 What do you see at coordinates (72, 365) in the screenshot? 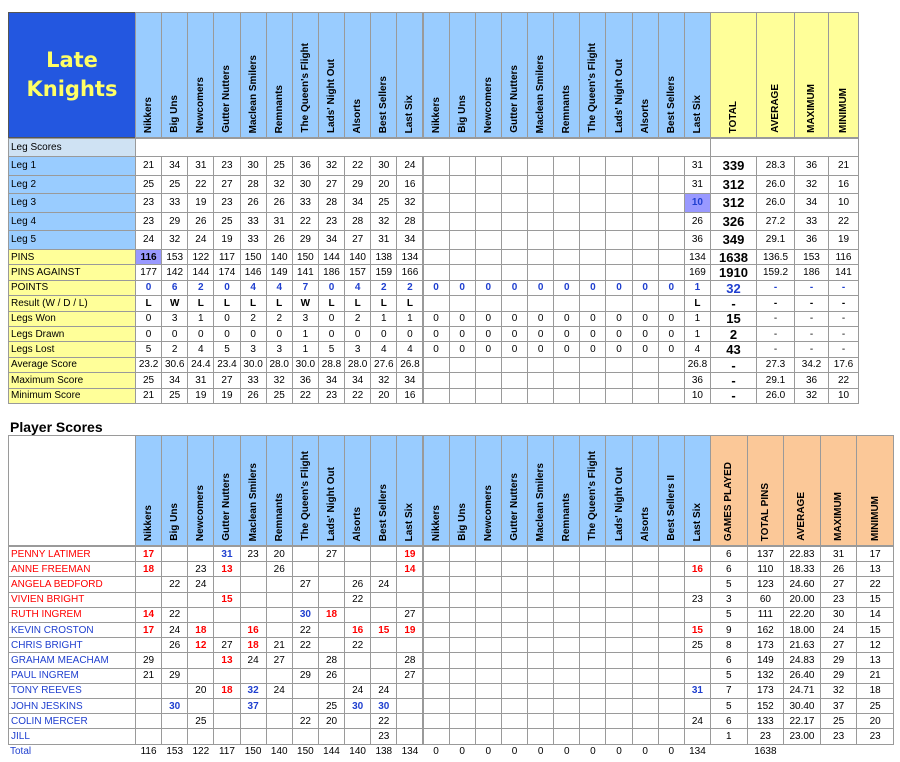
I see `row-label: Average Score` at bounding box center [72, 365].